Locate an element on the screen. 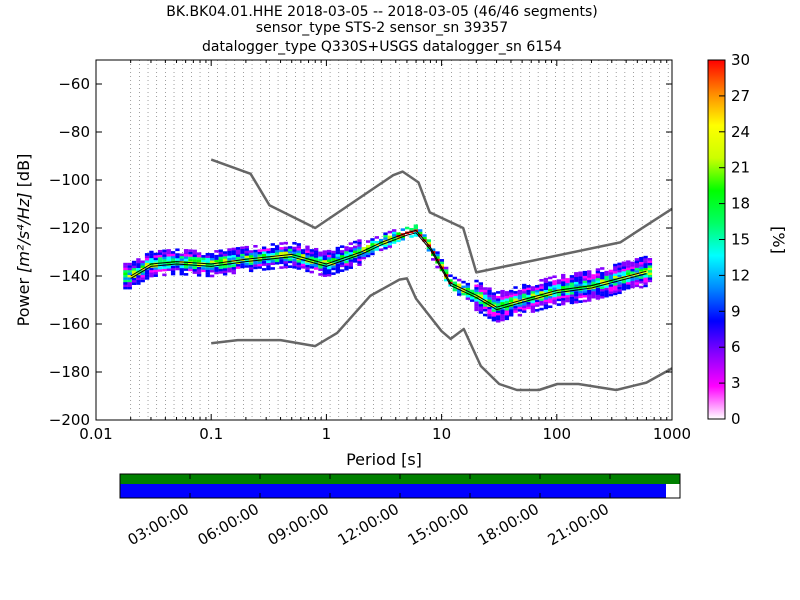 Image resolution: width=800 pixels, height=600 pixels. time-tick-label: 15:00:00 is located at coordinates (438, 524).